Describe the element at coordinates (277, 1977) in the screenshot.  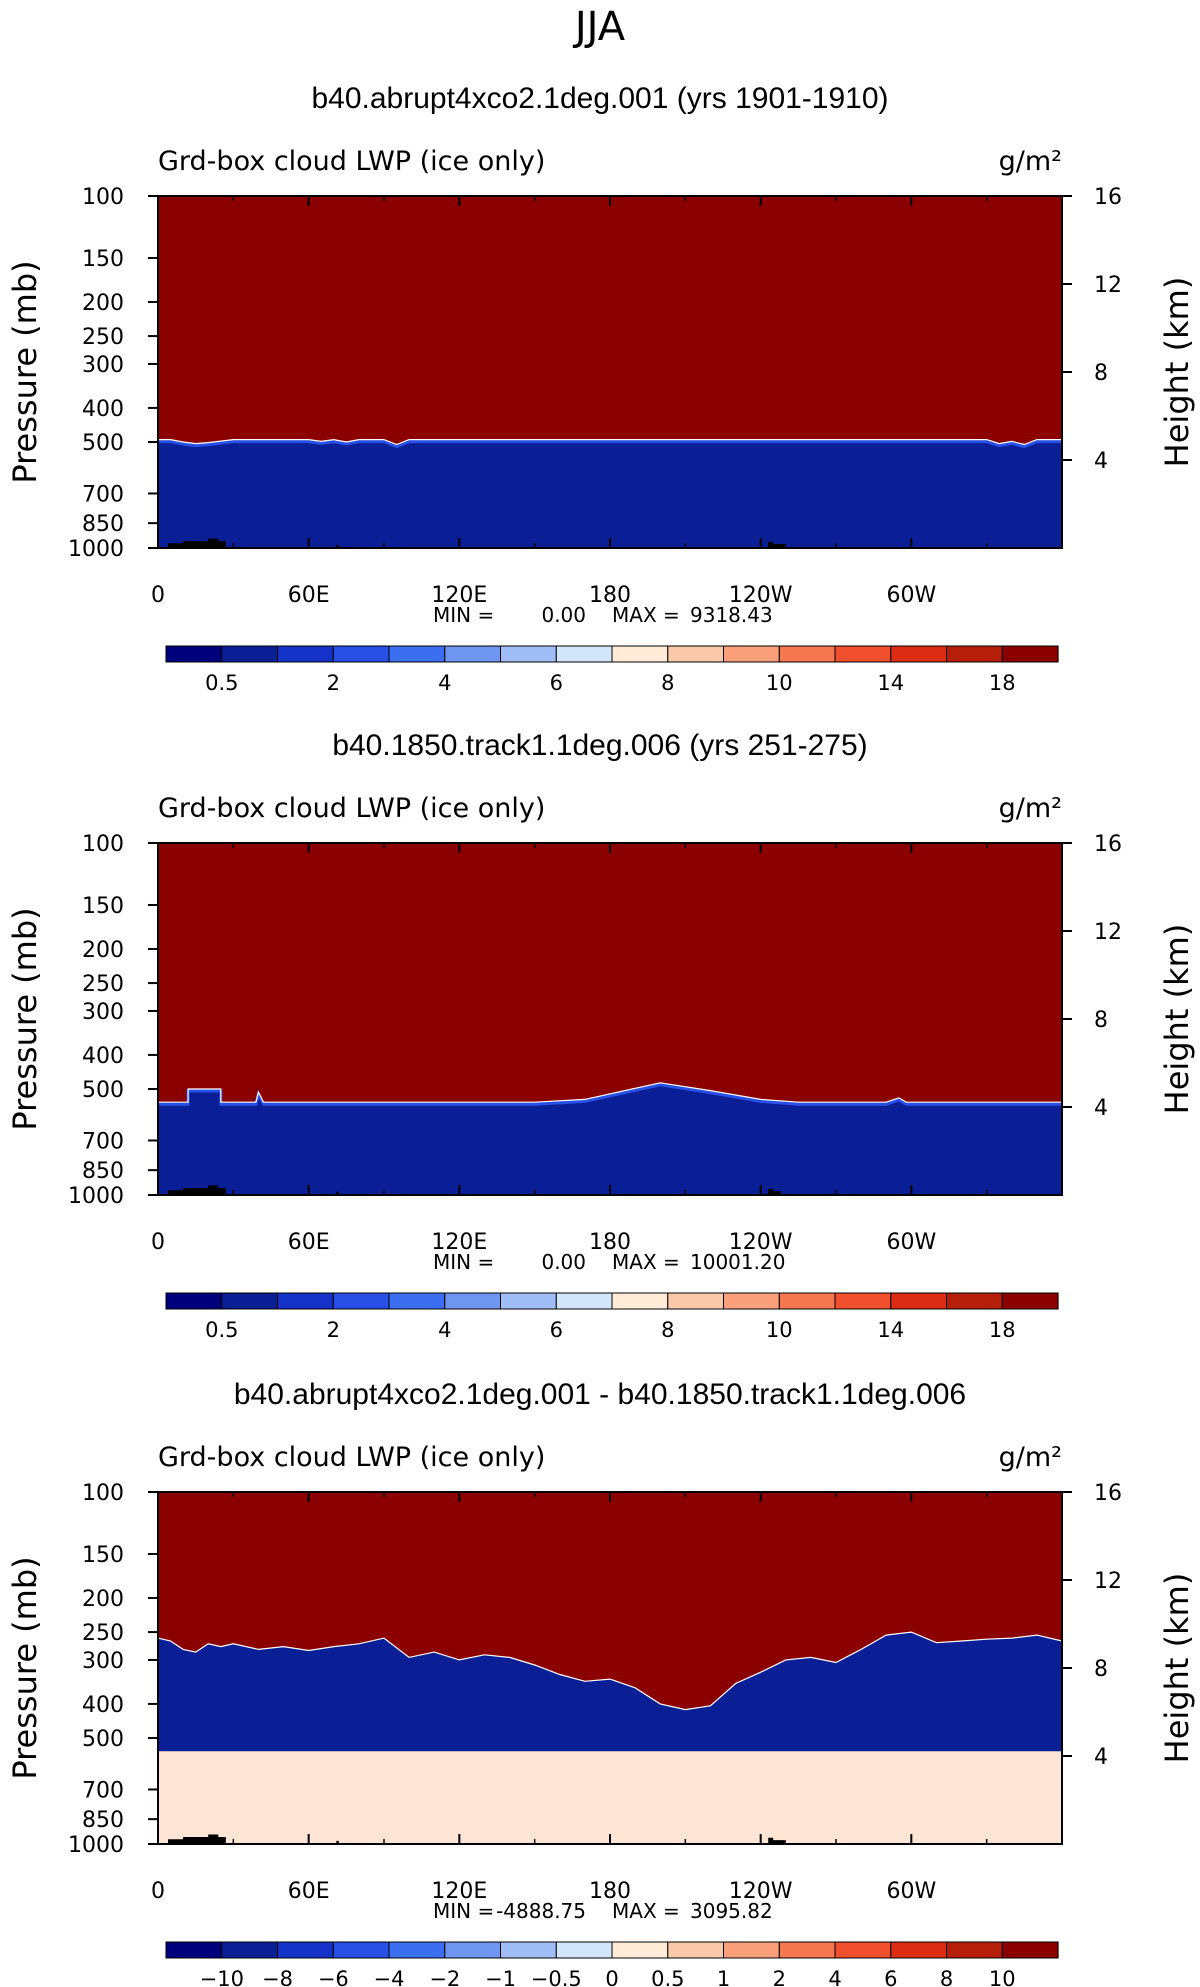
I see `colorbar-label: −8` at that location.